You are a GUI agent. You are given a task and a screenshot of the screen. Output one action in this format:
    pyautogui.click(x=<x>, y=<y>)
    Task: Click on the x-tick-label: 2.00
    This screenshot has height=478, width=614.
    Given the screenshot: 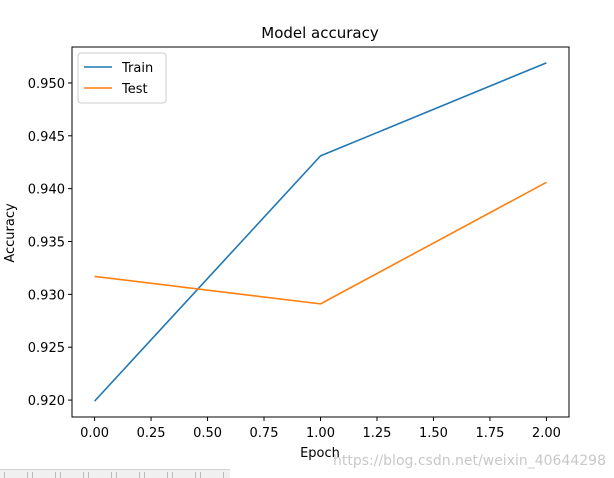 What is the action you would take?
    pyautogui.click(x=546, y=433)
    